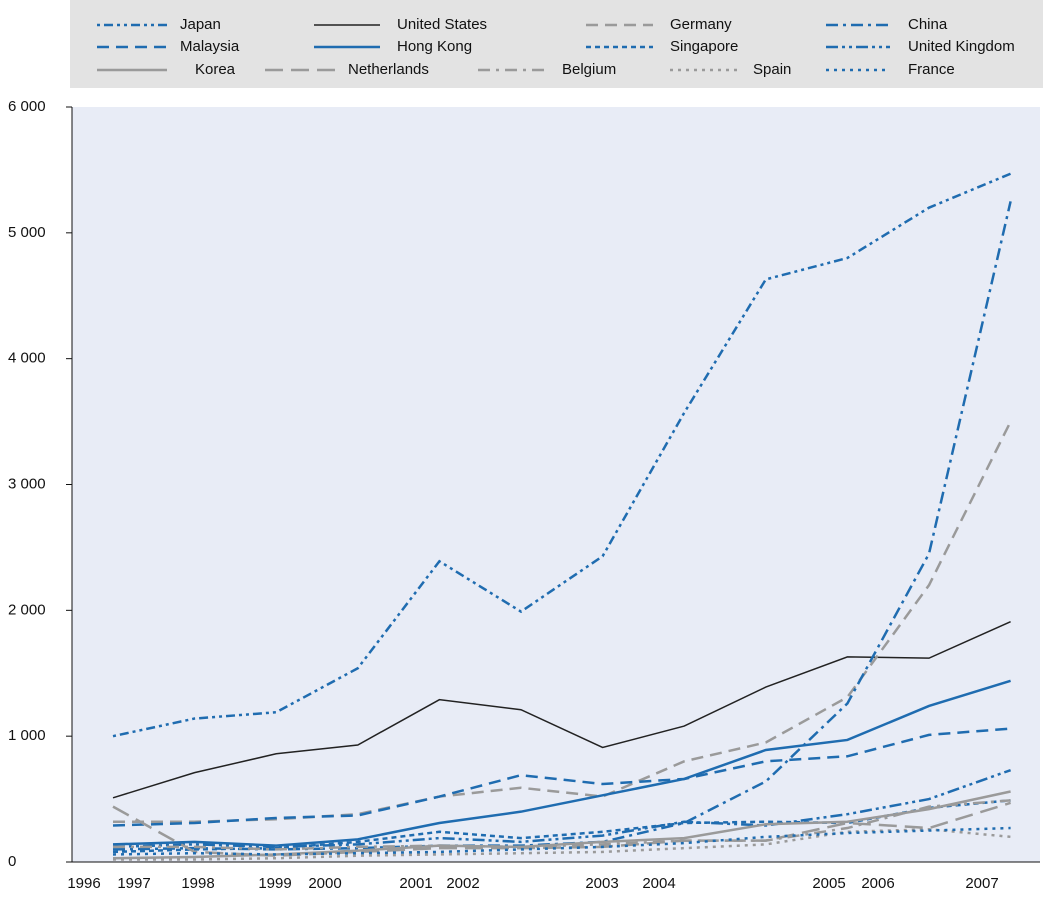 The width and height of the screenshot is (1043, 899). Describe the element at coordinates (434, 46) in the screenshot. I see `legend-label: Hong Kong` at that location.